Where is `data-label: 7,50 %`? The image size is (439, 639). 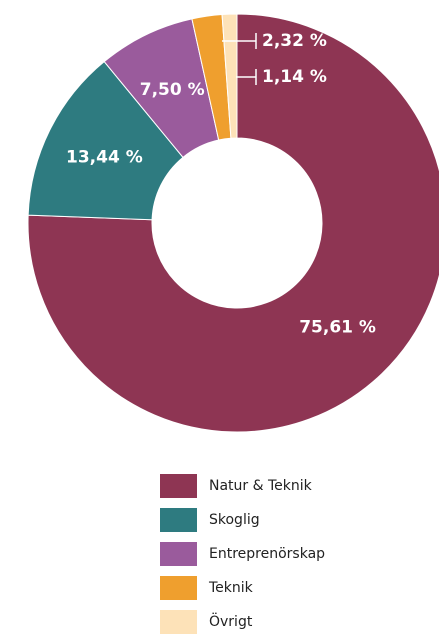 data-label: 7,50 % is located at coordinates (172, 90).